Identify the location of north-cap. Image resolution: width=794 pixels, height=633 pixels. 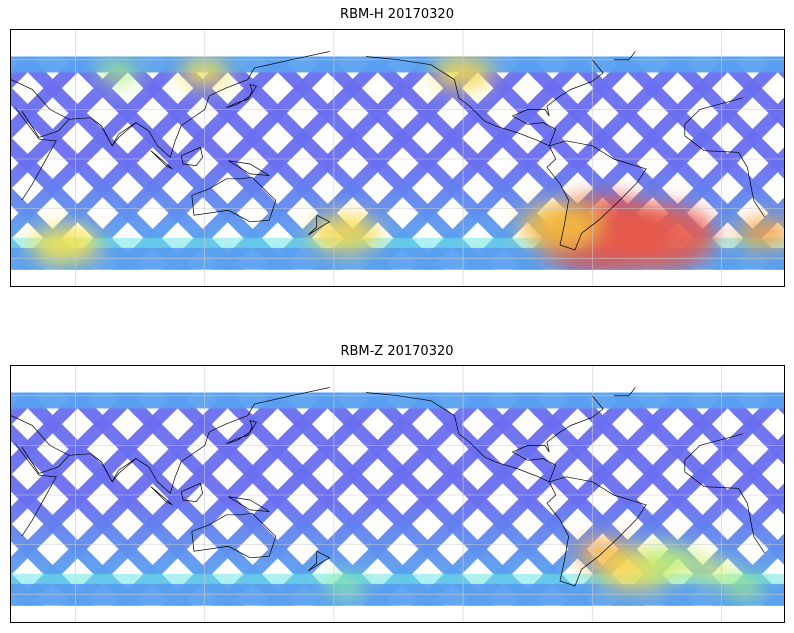
(397, 400).